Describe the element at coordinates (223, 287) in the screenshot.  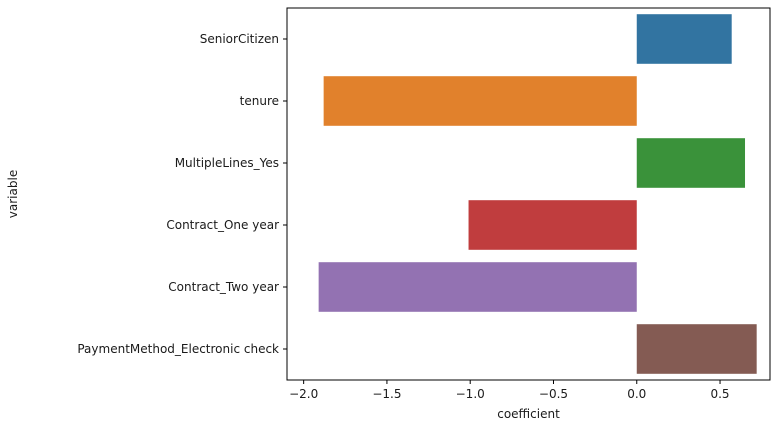
I see `y-tick-label: Contract_Two year` at that location.